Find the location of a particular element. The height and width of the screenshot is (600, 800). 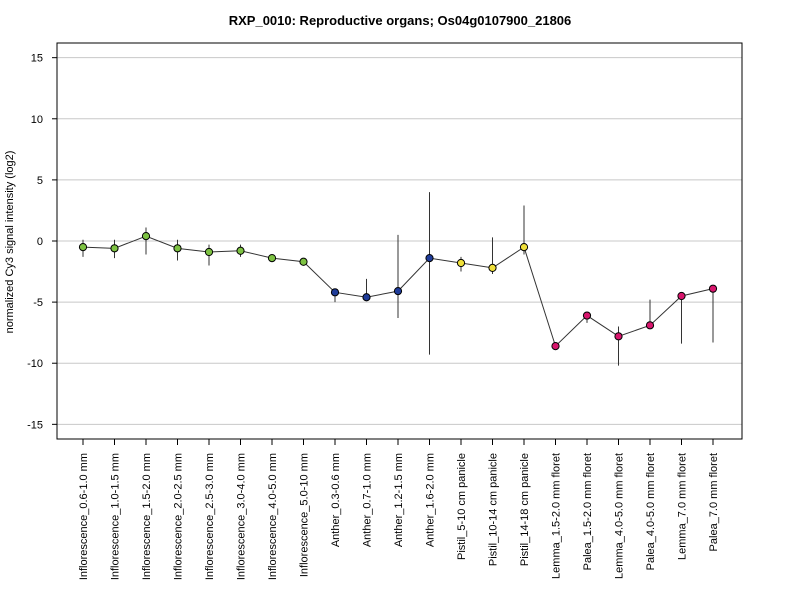

x-tick-label: Lemma_4.0-5.0 mm floret is located at coordinates (620, 516).